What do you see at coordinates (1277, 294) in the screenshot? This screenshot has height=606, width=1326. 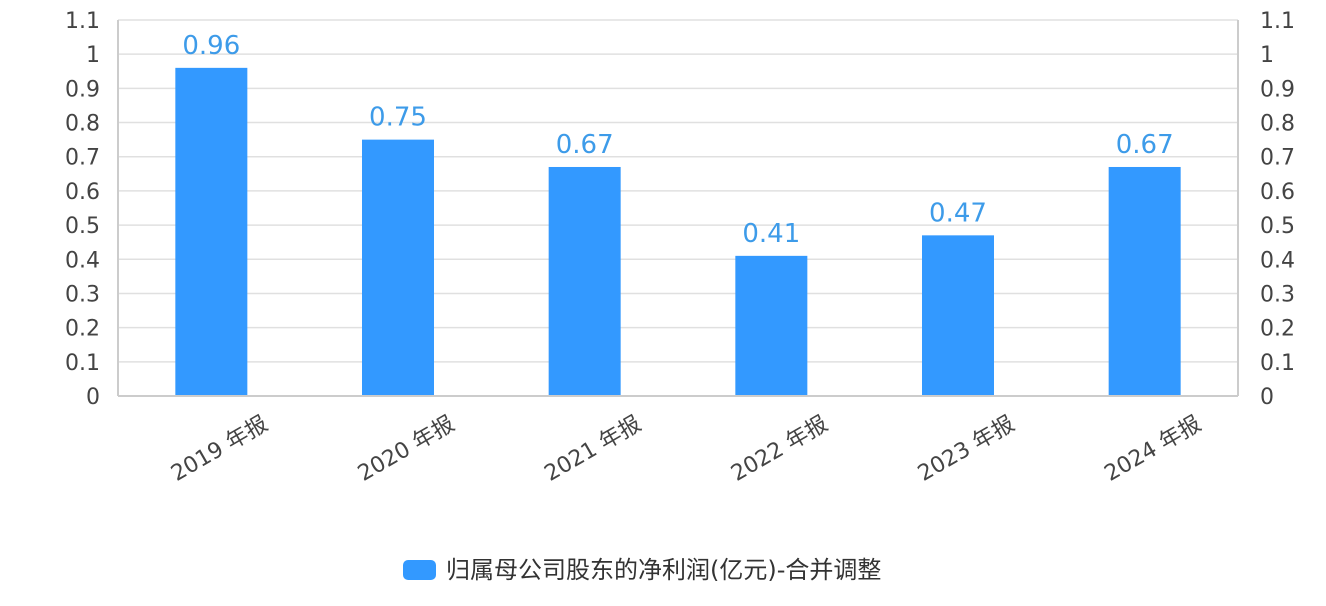 I see `y-tick-label-right: 0.3` at bounding box center [1277, 294].